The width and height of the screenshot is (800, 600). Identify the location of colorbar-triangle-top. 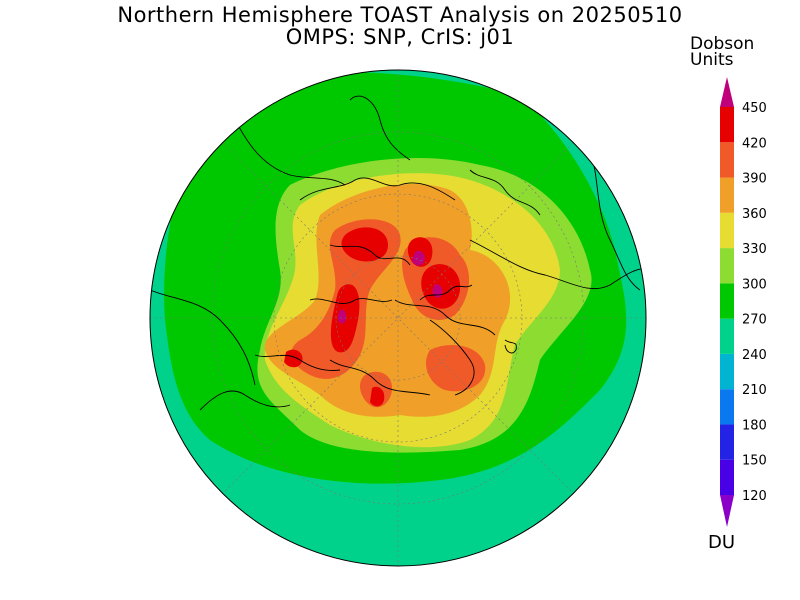
(727, 92).